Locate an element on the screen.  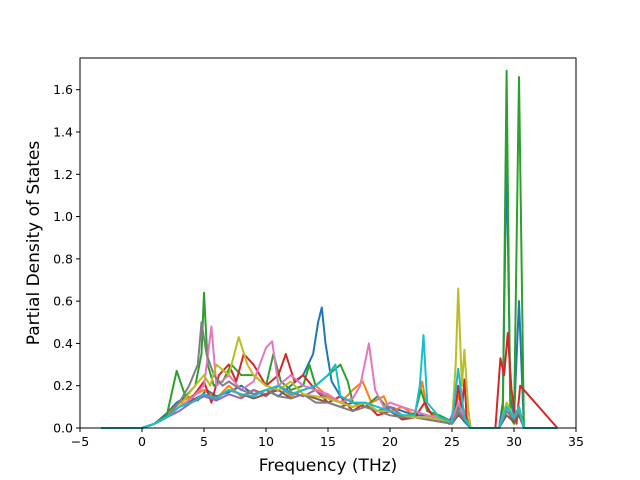
x-tick-label: 10 is located at coordinates (266, 441).